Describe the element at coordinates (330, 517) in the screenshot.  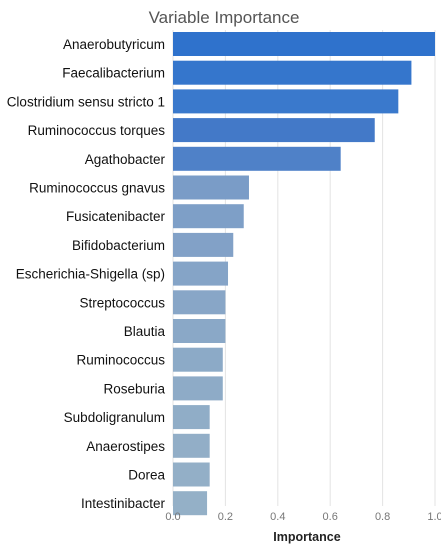
I see `x-tick-label: 0.6` at that location.